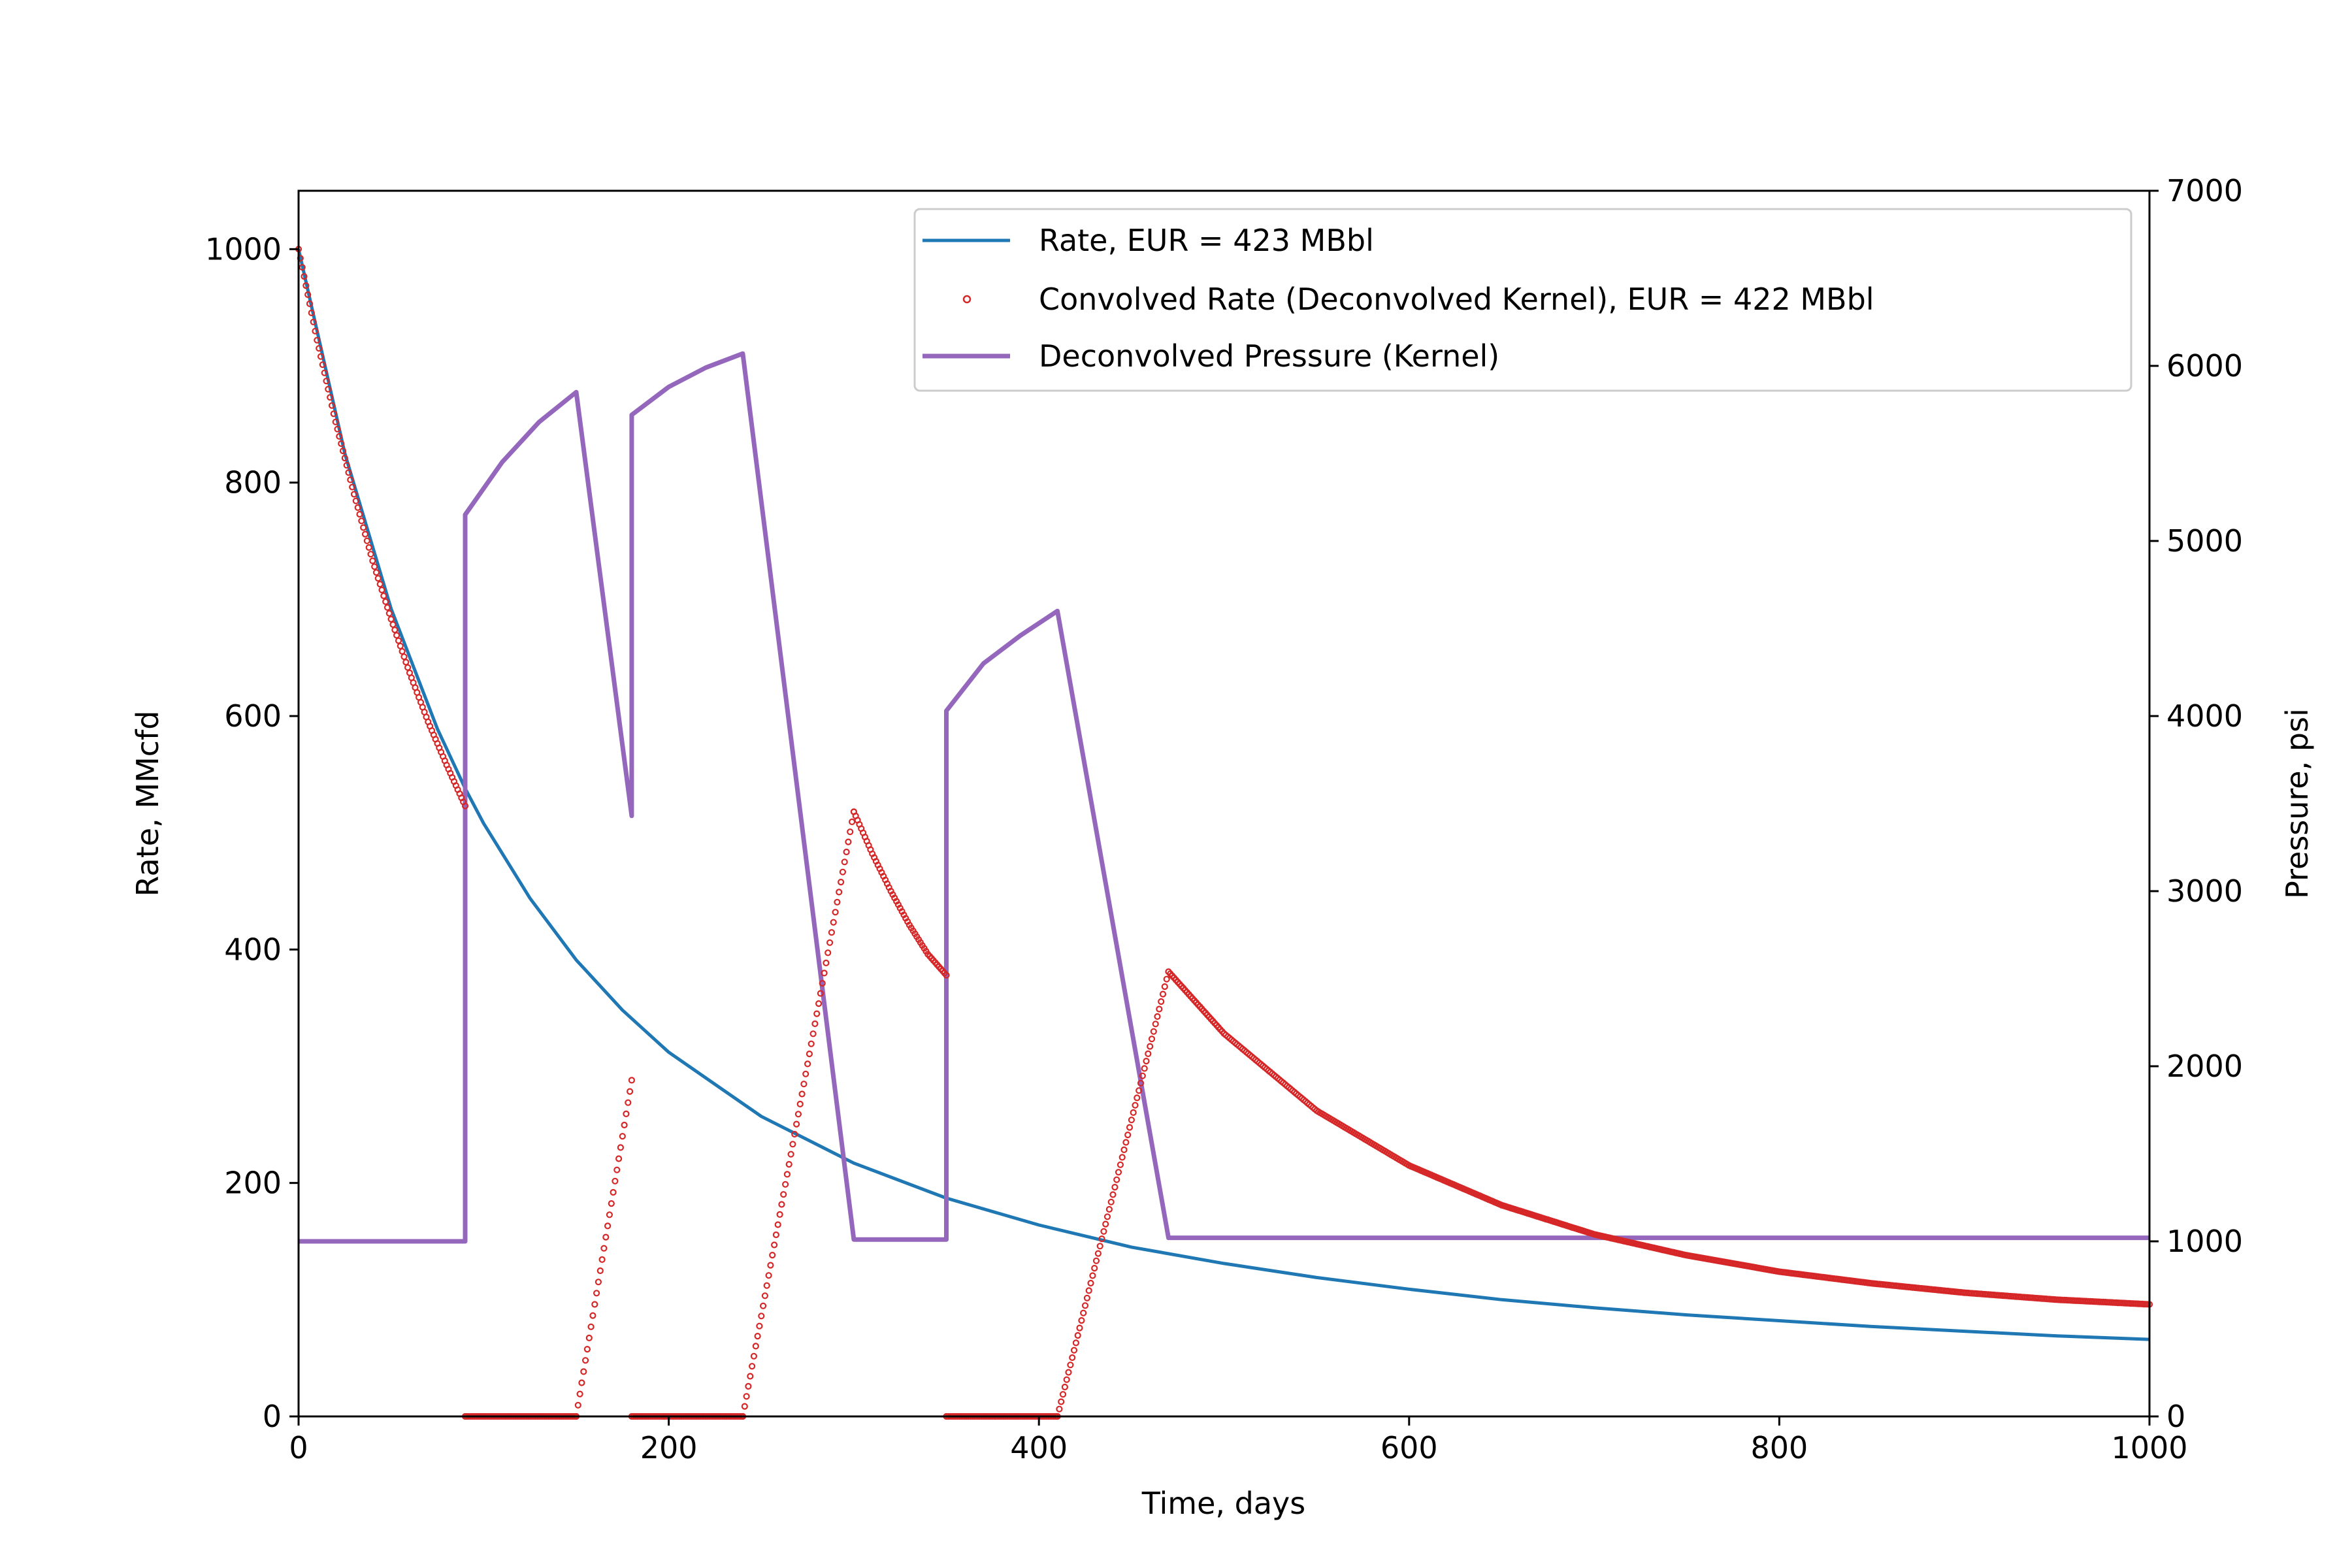 The width and height of the screenshot is (2352, 1568). I want to click on left-axis-label: Rate, MMcfd, so click(147, 804).